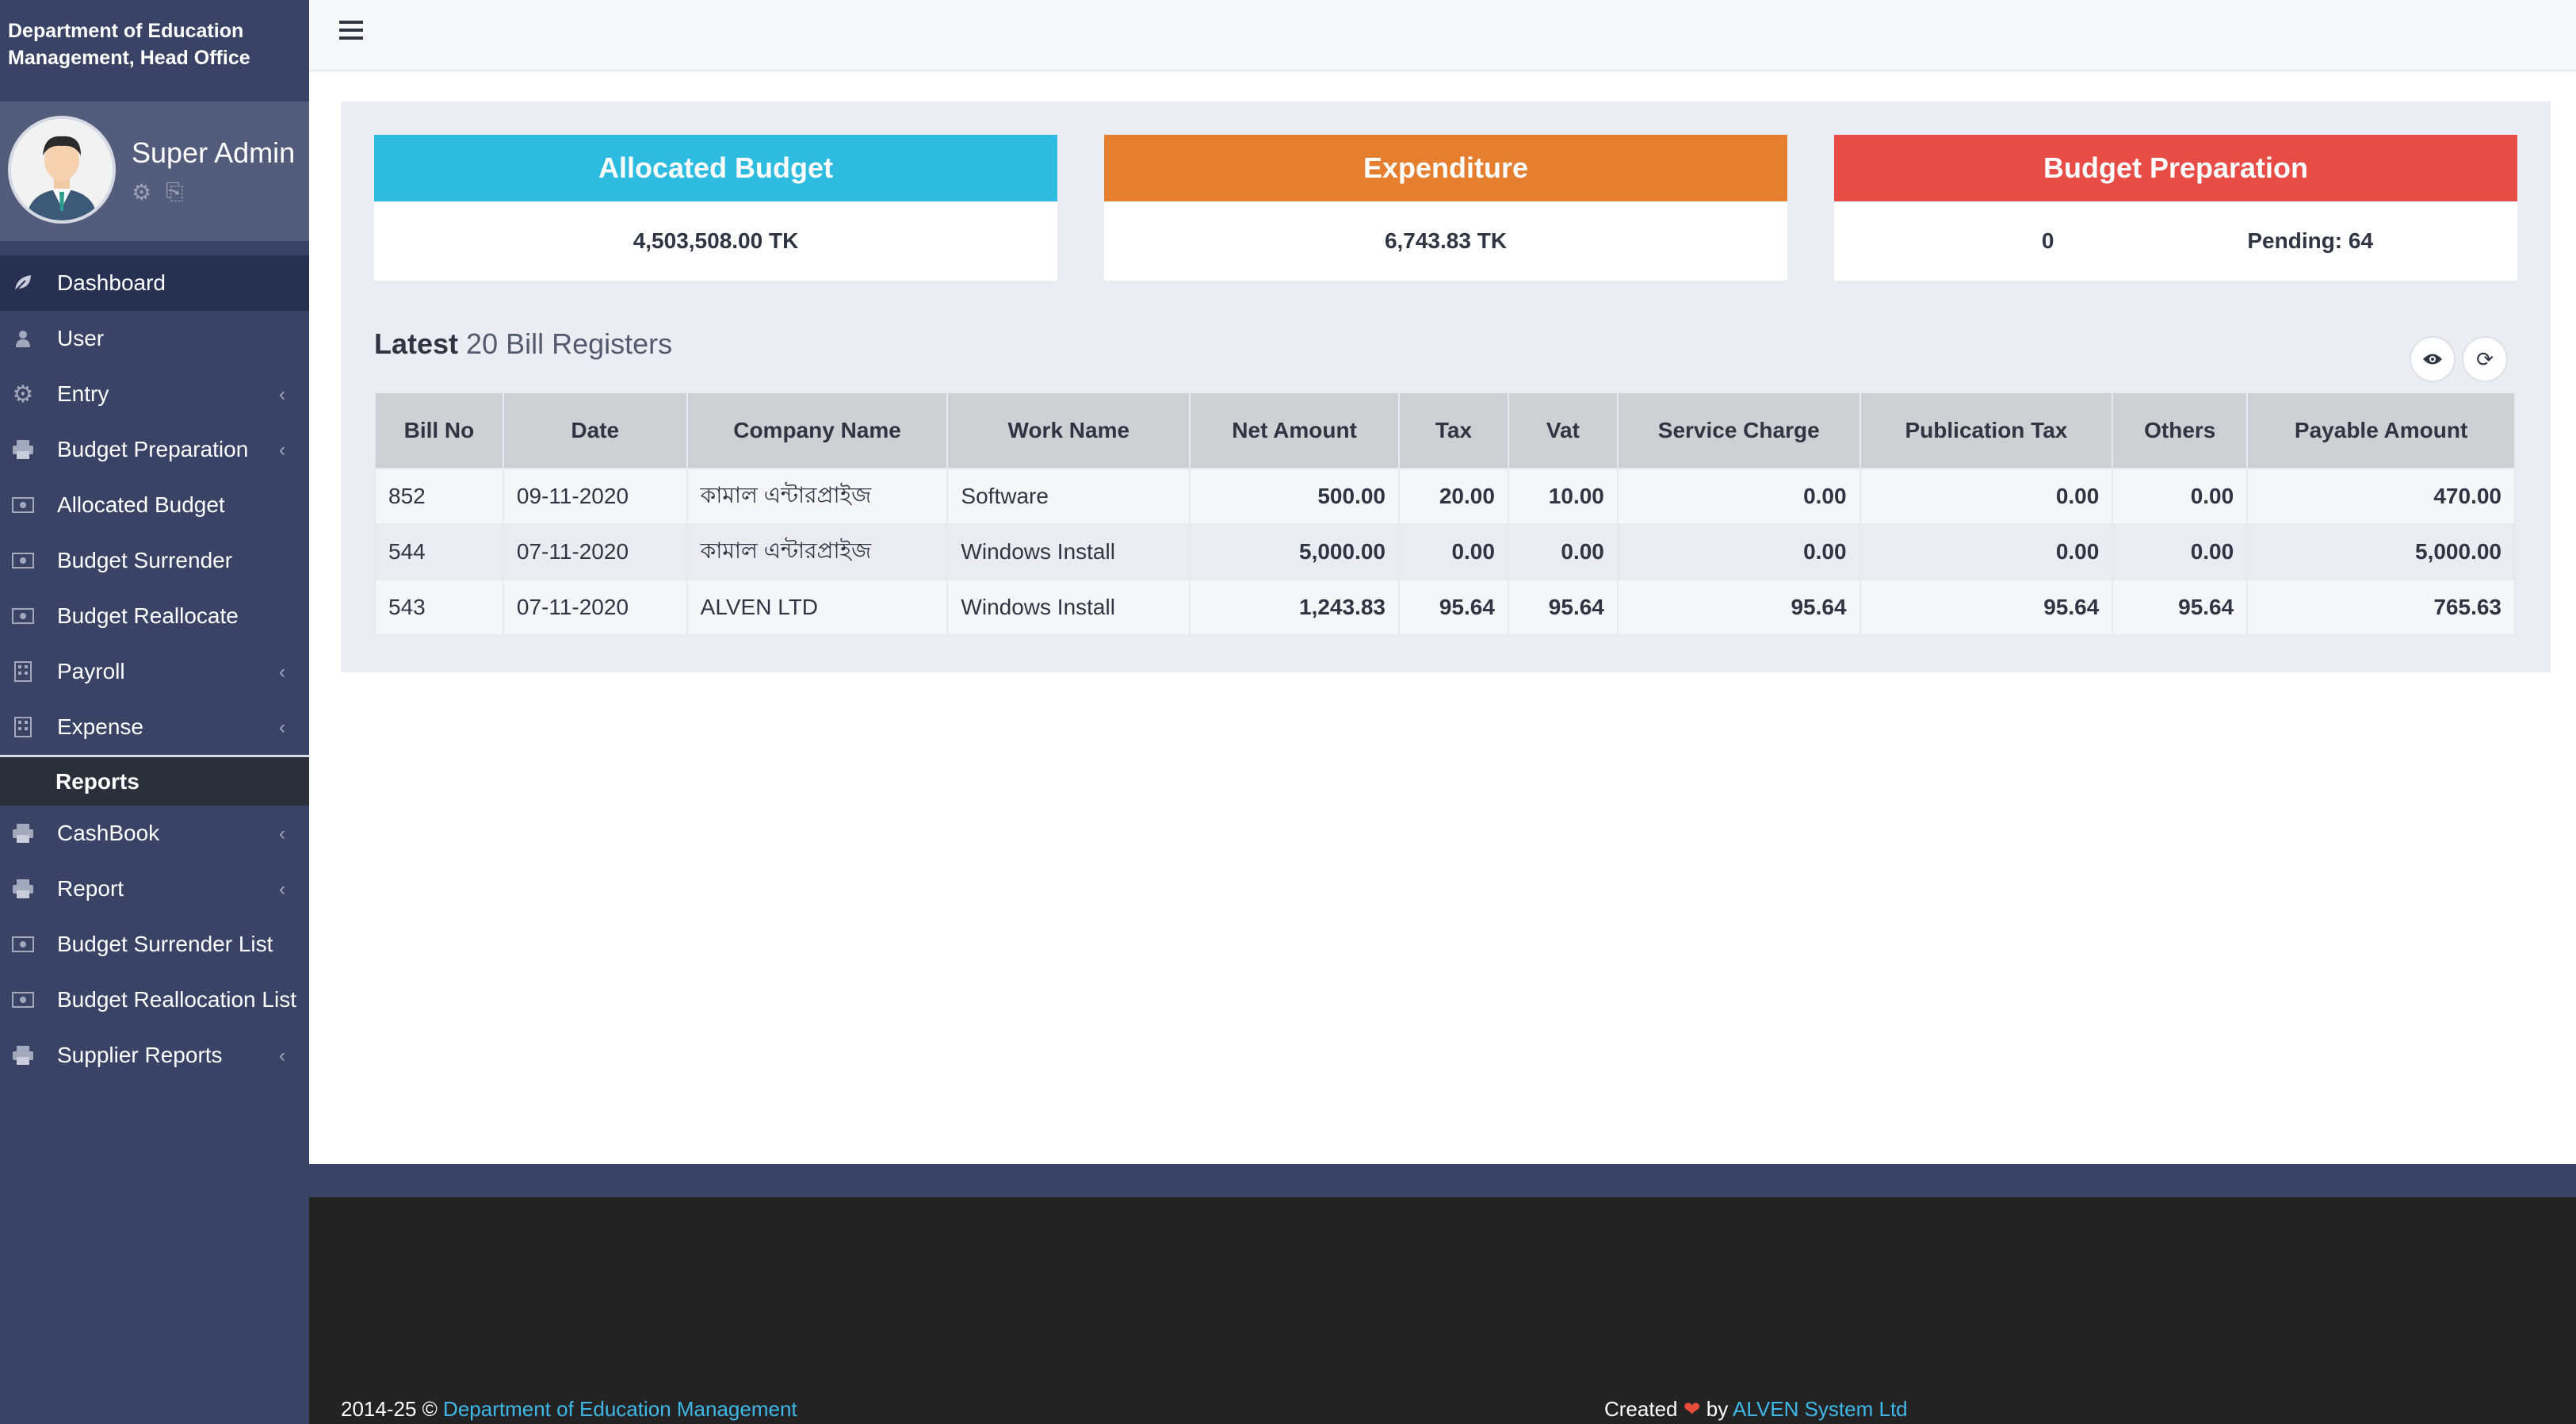 Image resolution: width=2576 pixels, height=1424 pixels. I want to click on sidebar-item-allocated-budget: Allocated Budget, so click(154, 505).